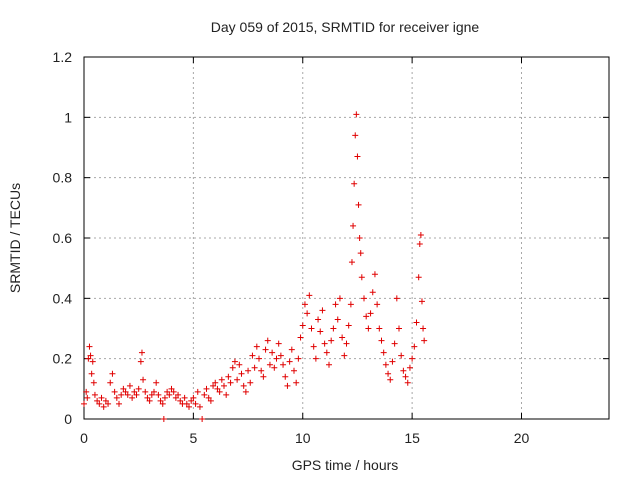  I want to click on y-tick-label: 0, so click(68, 419).